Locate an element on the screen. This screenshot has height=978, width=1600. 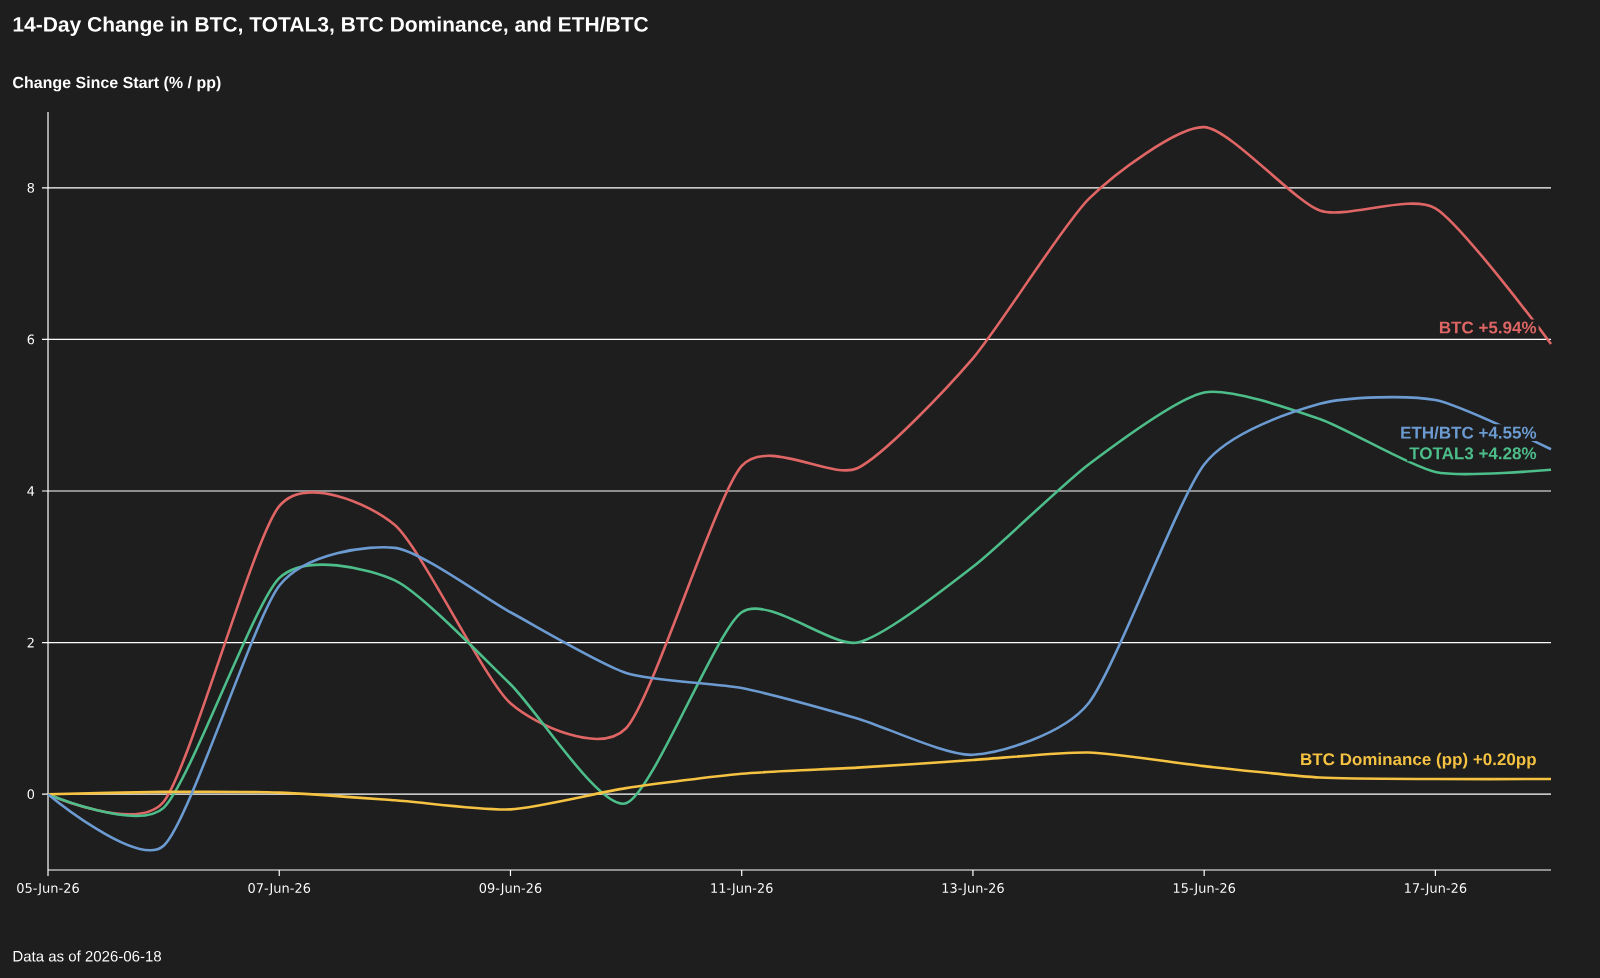
y-tick-label: 0 is located at coordinates (31, 794).